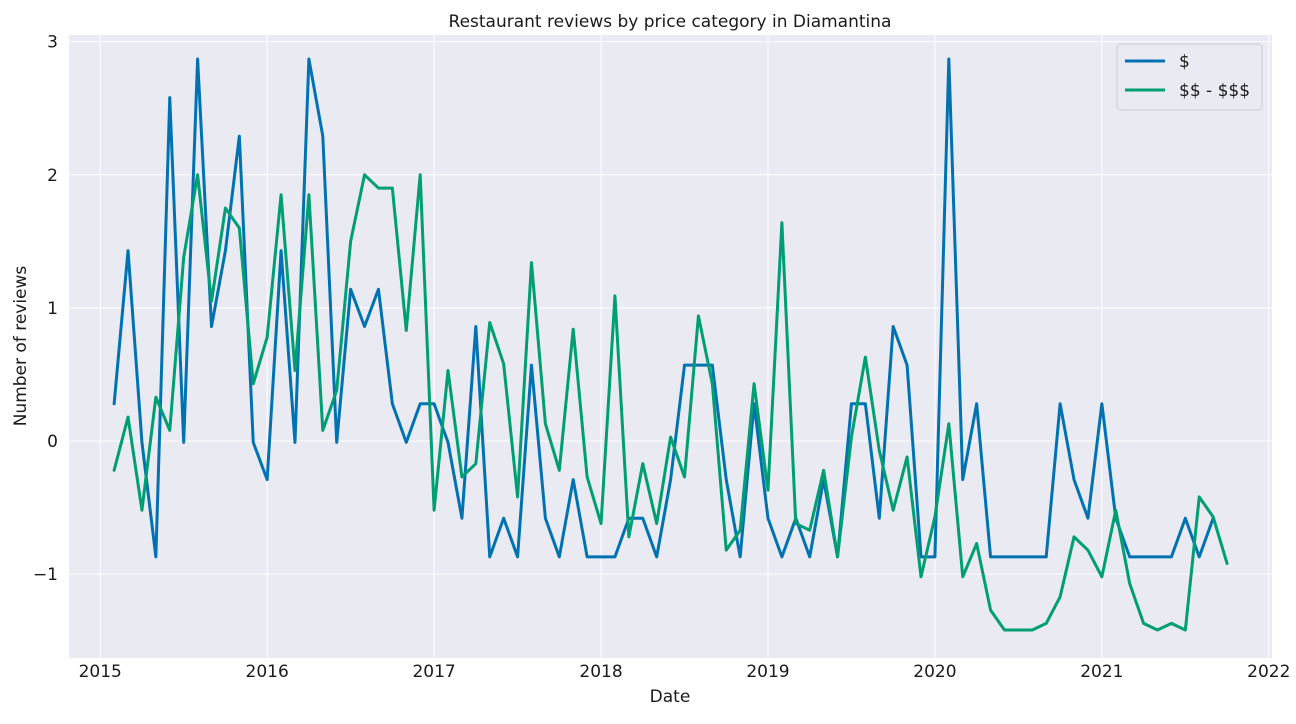 This screenshot has width=1296, height=724. I want to click on x-tick-label: 2022, so click(1268, 672).